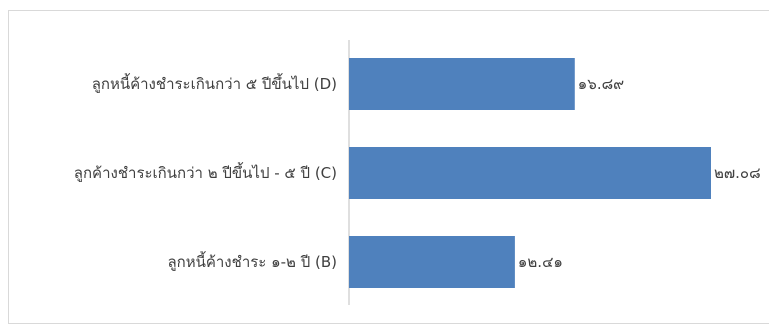  Describe the element at coordinates (214, 83) in the screenshot. I see `category-label-1: ลูกหนี้ค้างชำระเกินกว่า ๕ ปีขึ้นไป (D)` at that location.